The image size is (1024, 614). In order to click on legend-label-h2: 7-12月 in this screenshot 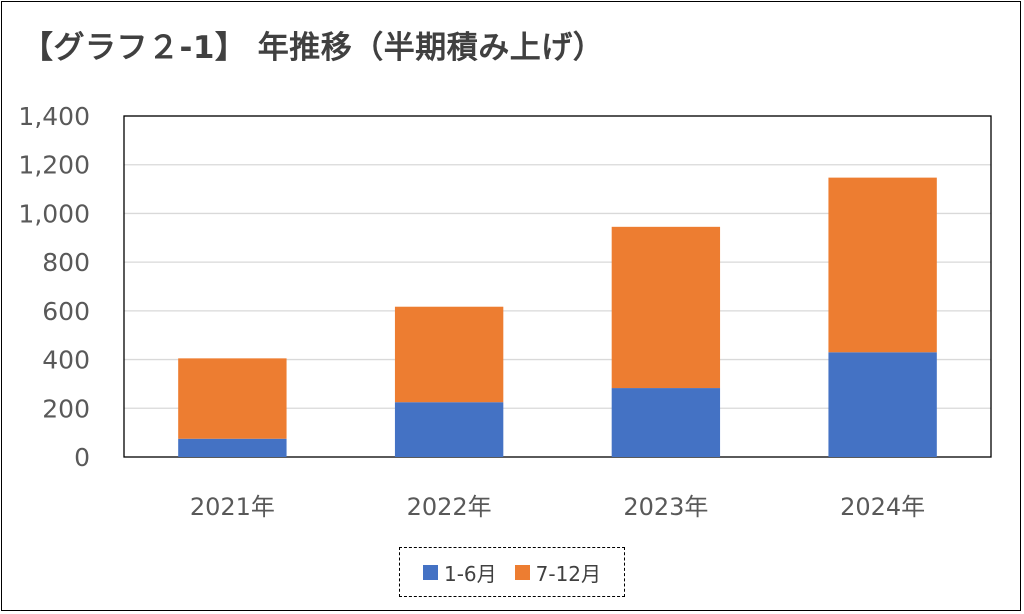, I will do `click(568, 573)`.